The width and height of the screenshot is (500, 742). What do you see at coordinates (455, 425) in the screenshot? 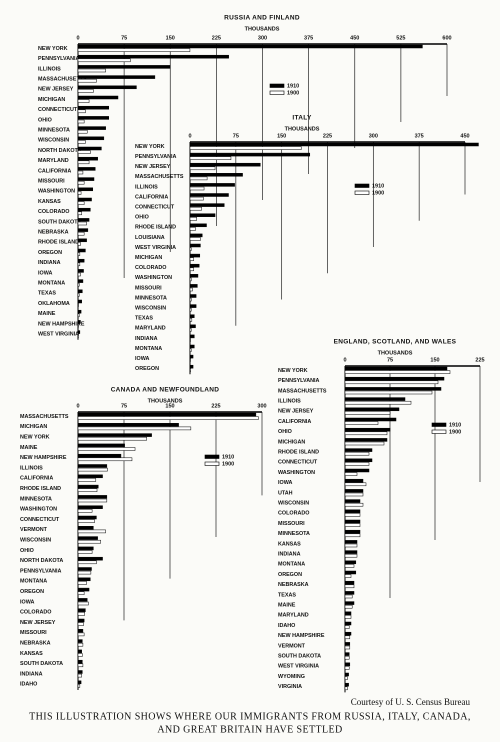
I see `legend-label: 1910` at bounding box center [455, 425].